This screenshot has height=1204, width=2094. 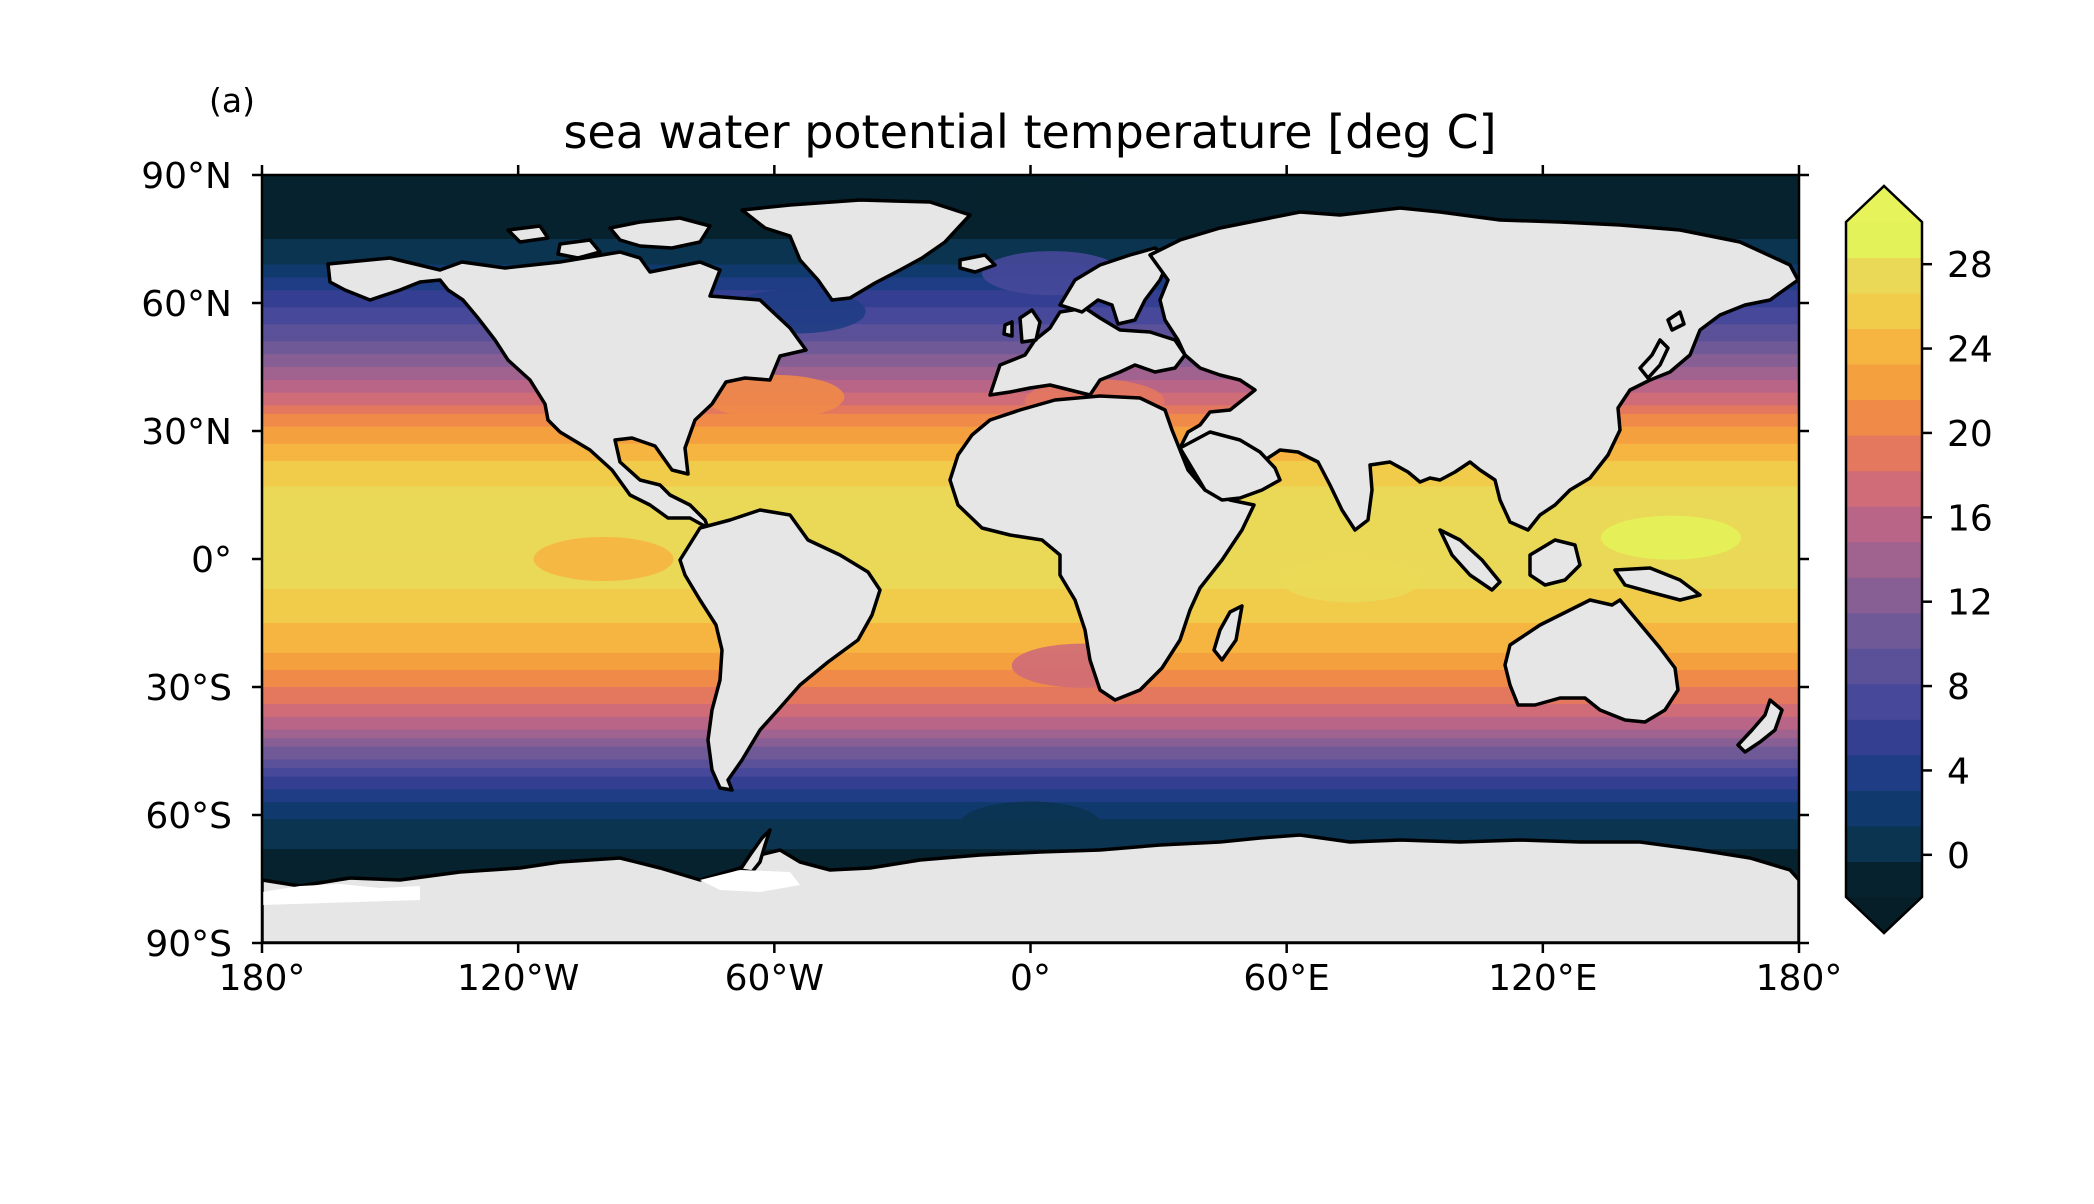 I want to click on greenland-landmass, so click(x=856, y=250).